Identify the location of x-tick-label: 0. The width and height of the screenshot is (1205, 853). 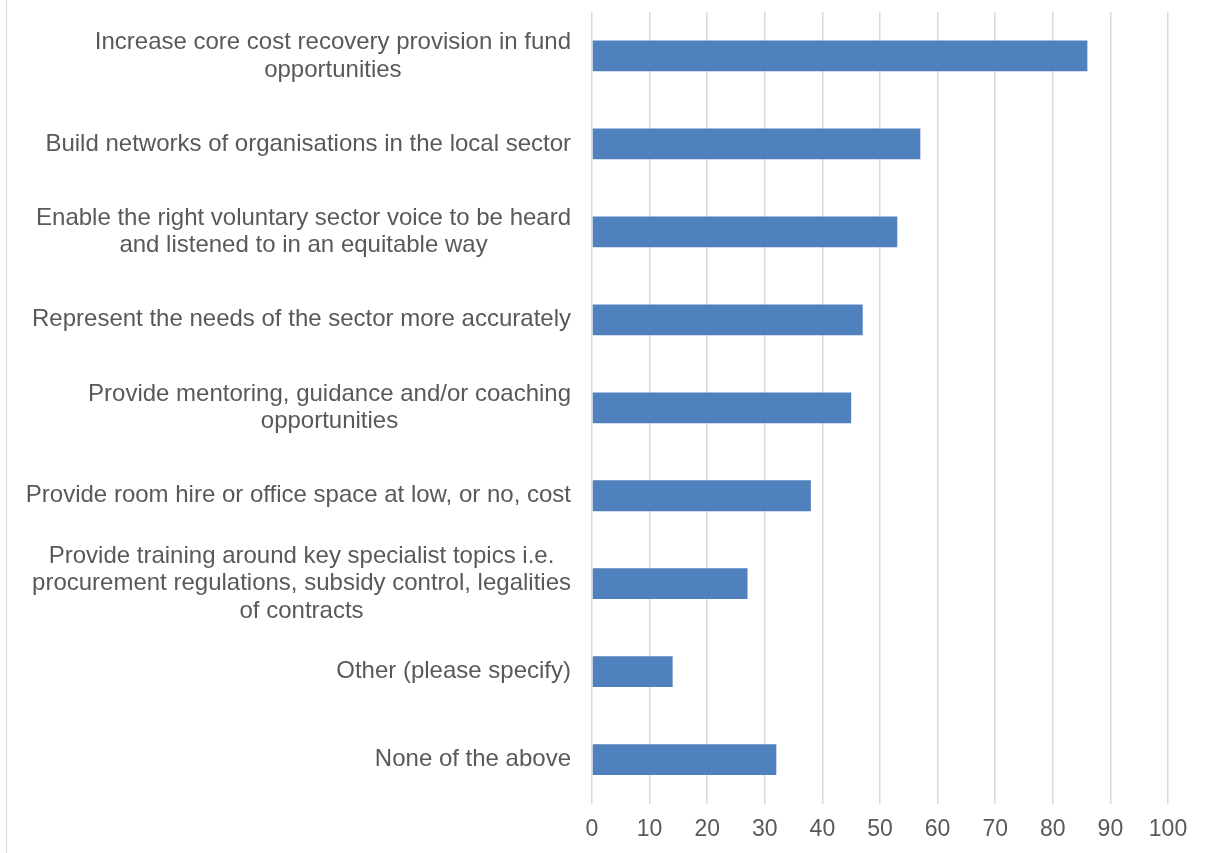
(592, 827).